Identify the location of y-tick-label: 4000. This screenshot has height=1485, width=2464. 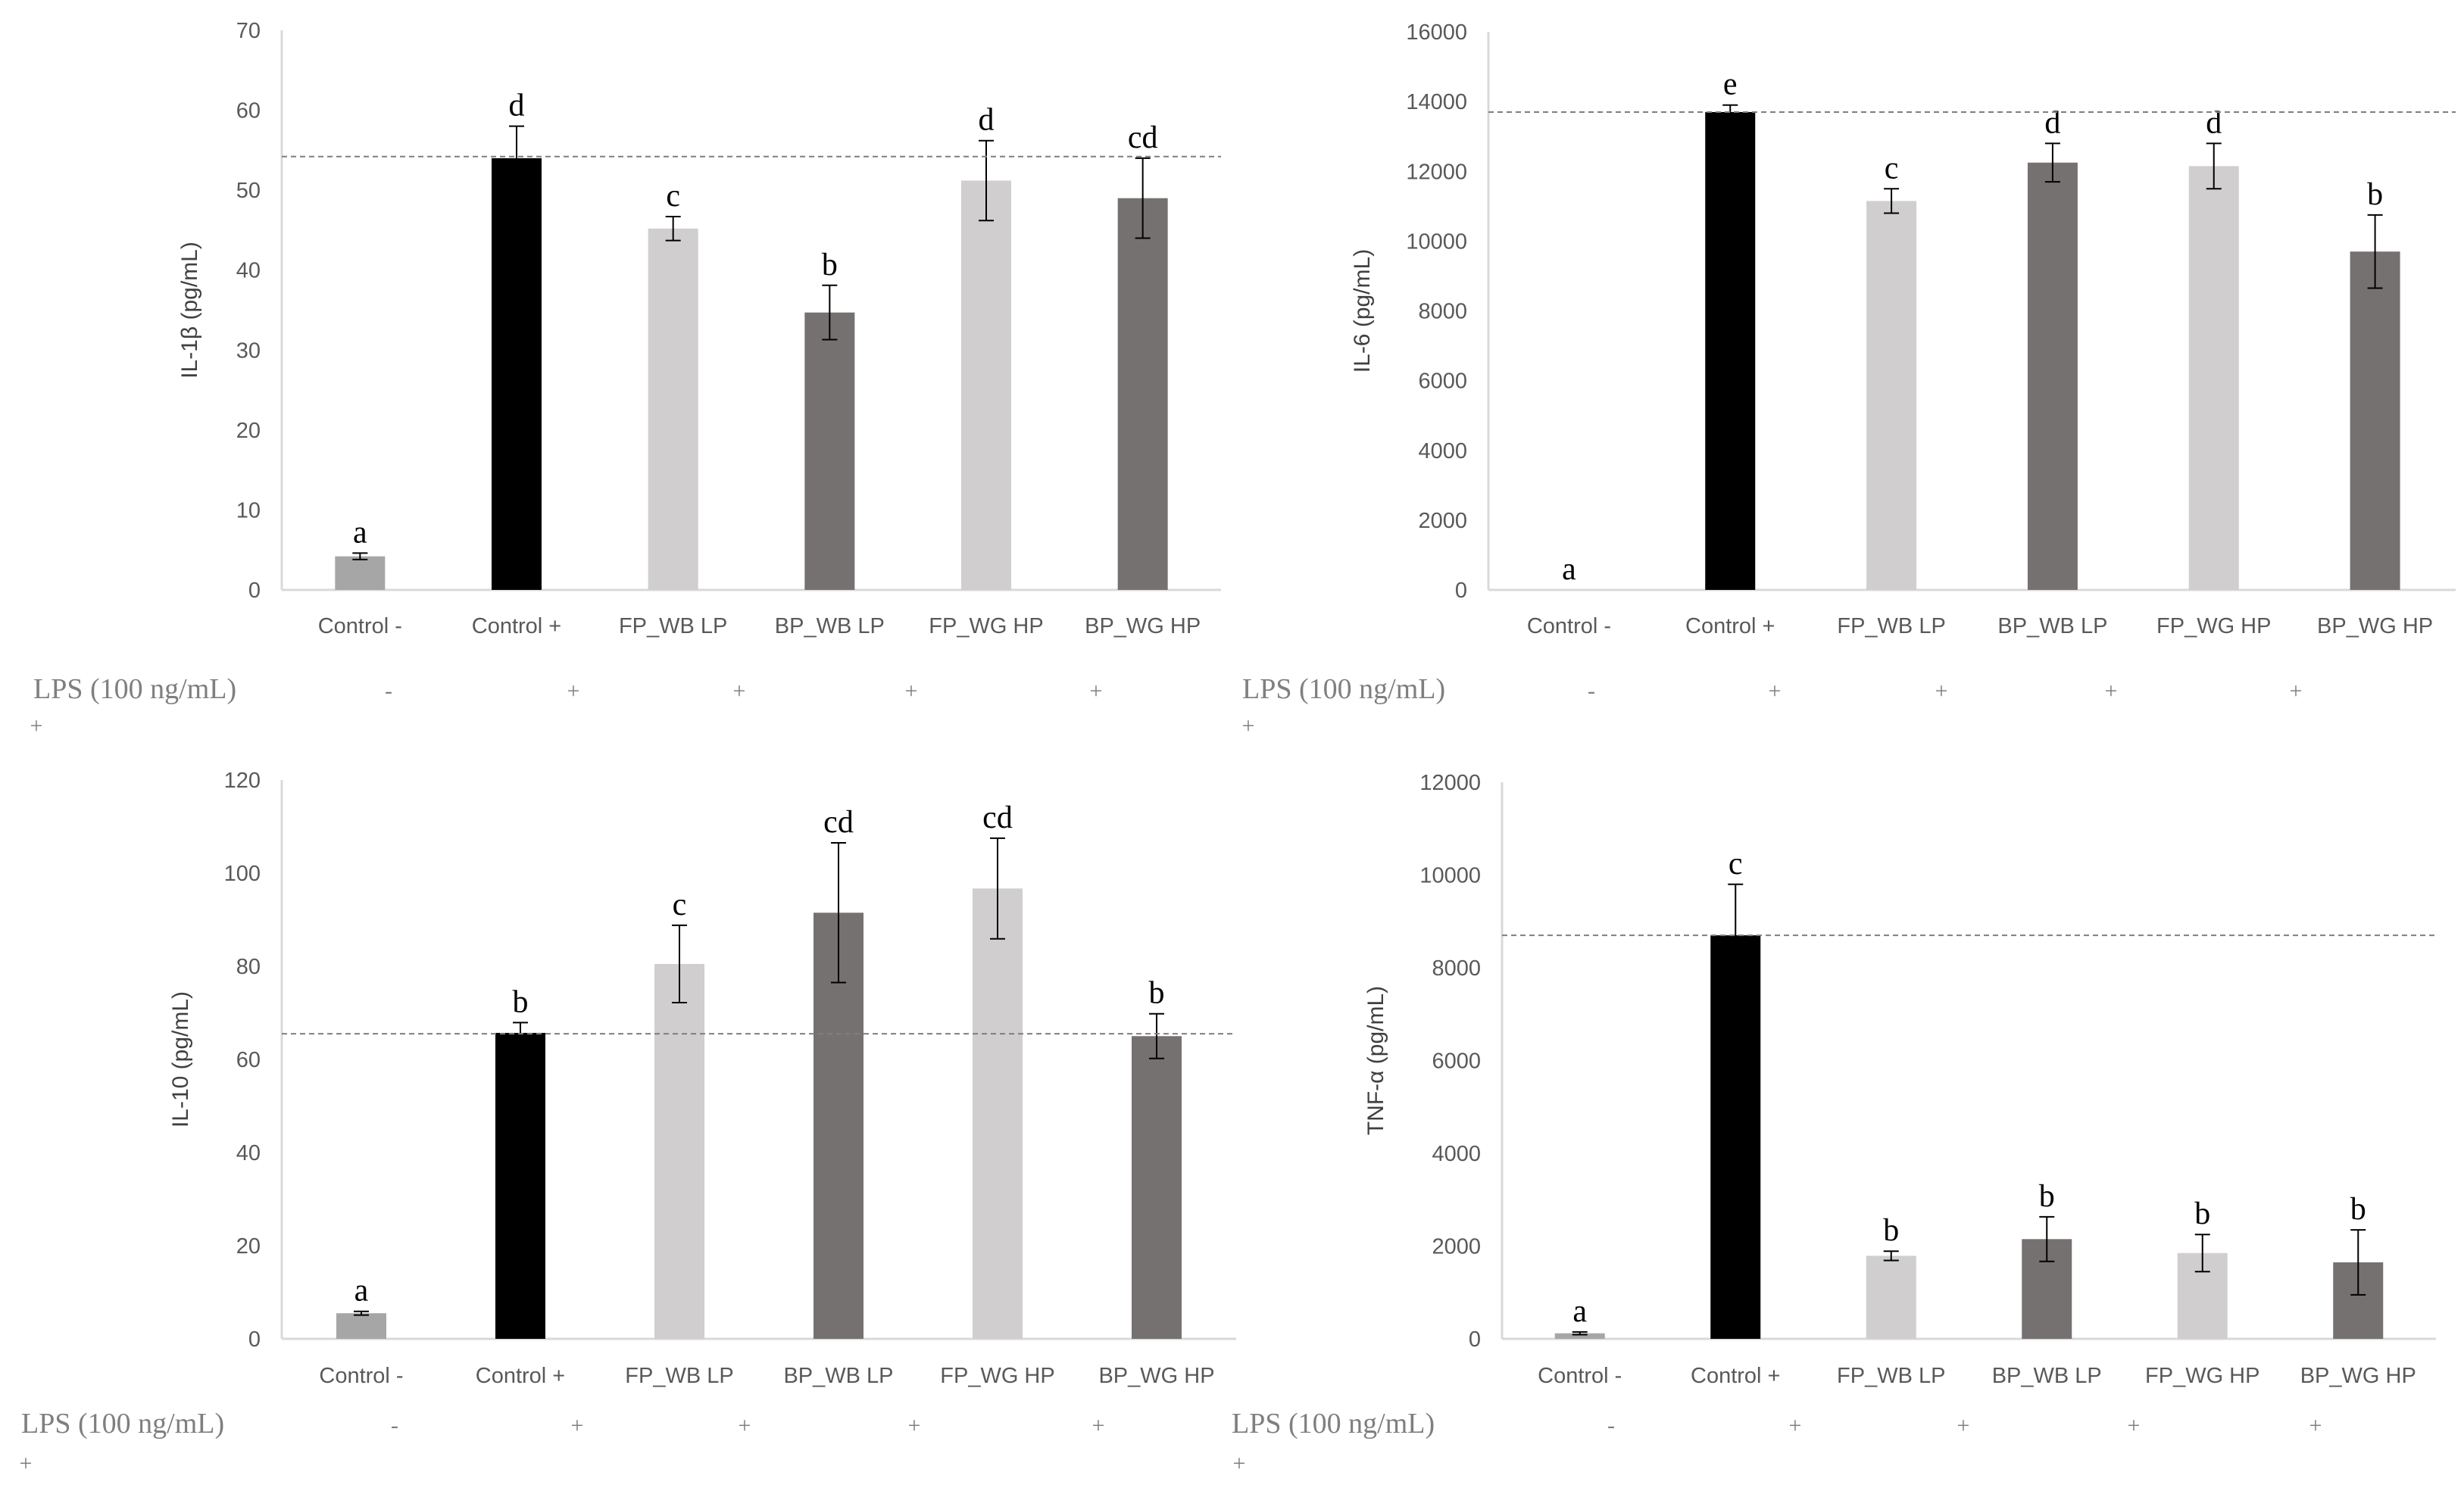
(1442, 451).